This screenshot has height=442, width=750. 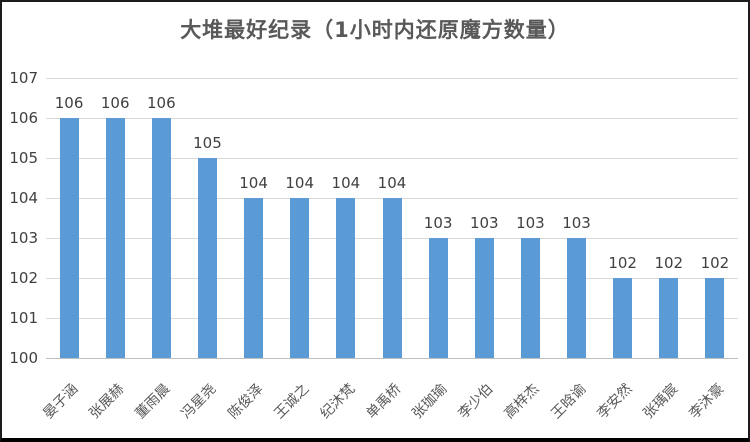 I want to click on y-tick-label: 107, so click(x=23, y=78).